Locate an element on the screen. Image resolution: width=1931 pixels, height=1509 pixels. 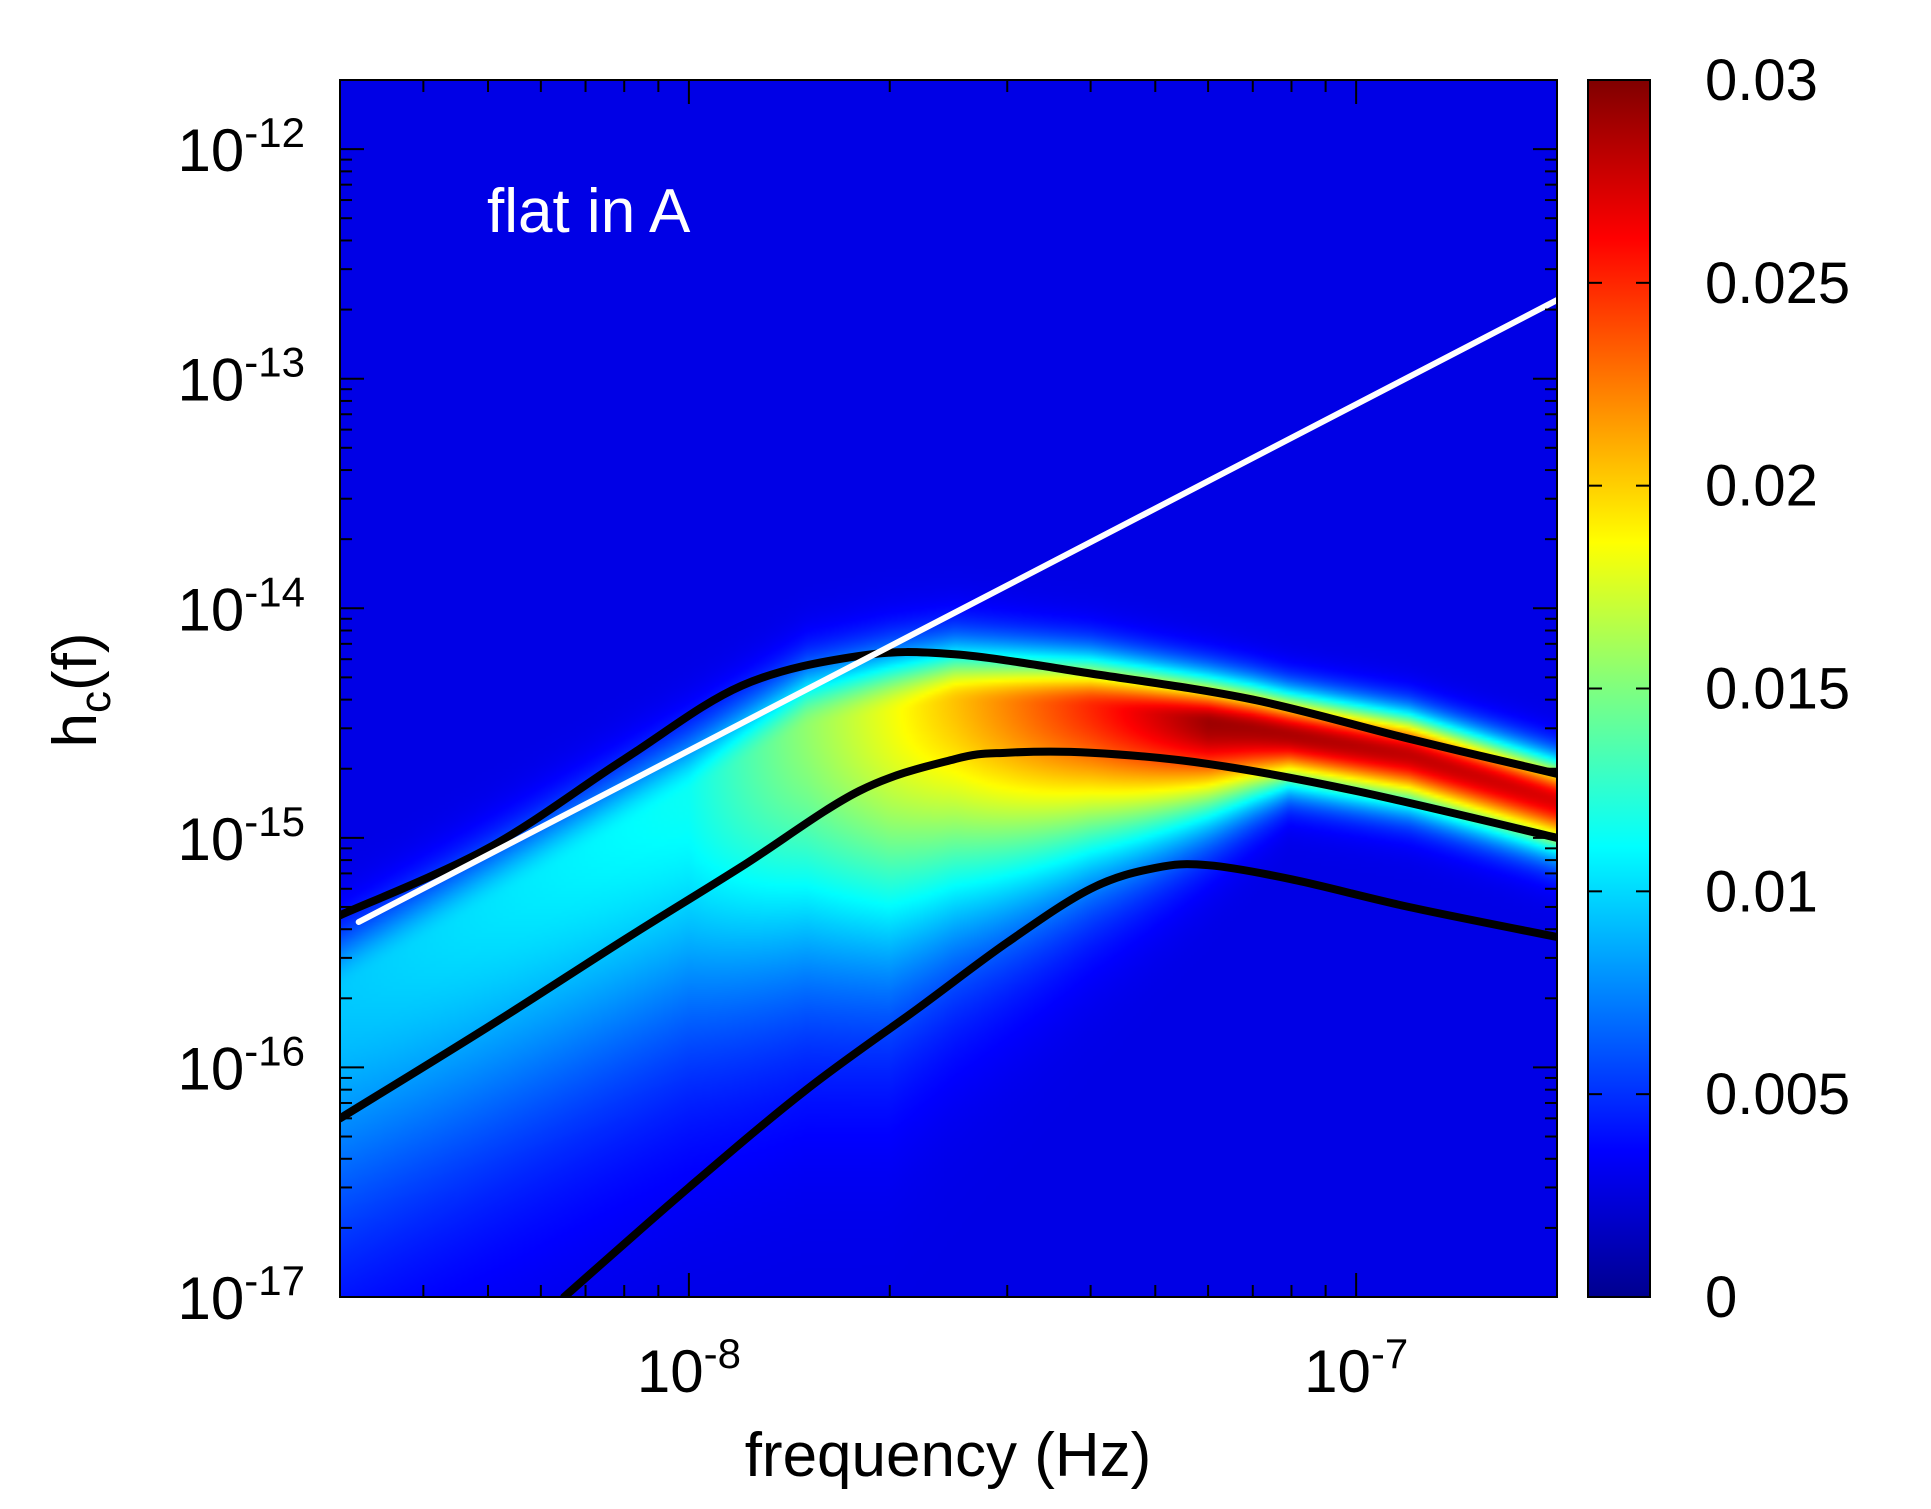
y-tick-label-exp: -15 is located at coordinates (274, 821).